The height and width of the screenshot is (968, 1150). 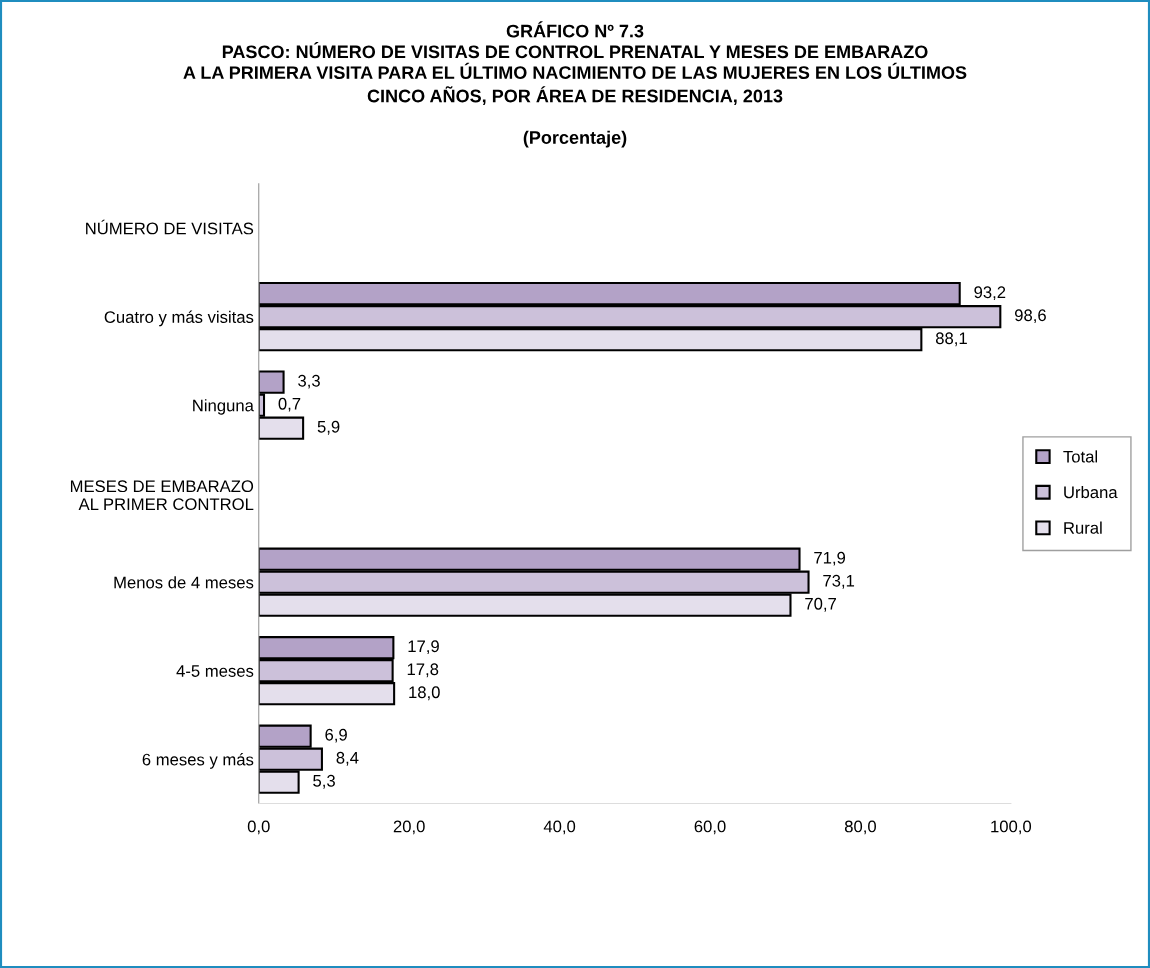 I want to click on data-label: 18,0, so click(x=424, y=693).